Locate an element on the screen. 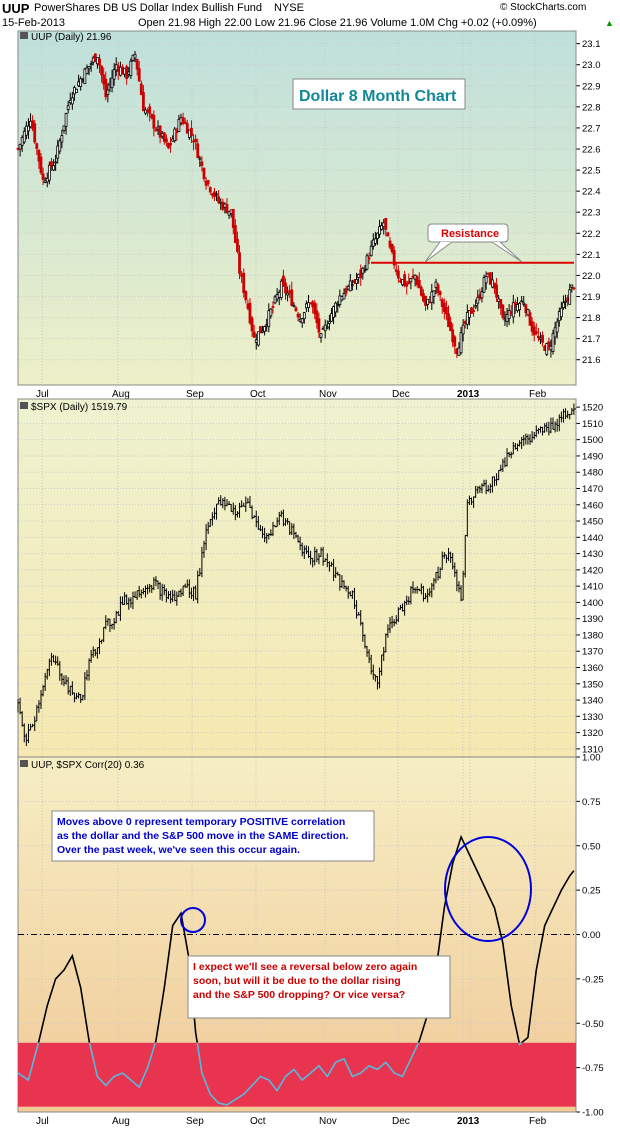 This screenshot has height=1128, width=620. corr-panel-title: UUP, $SPX Corr(20) 0.36 is located at coordinates (88, 765).